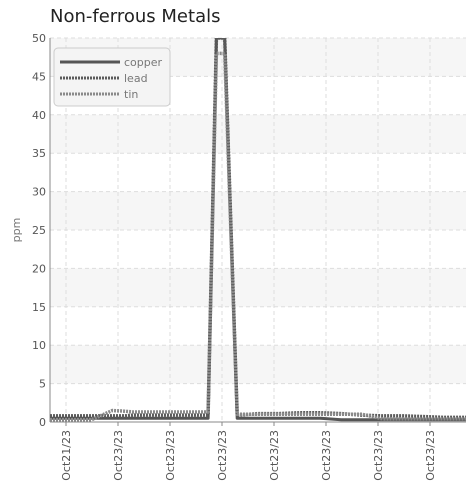 The image size is (469, 484). What do you see at coordinates (131, 94) in the screenshot?
I see `legend-label-tin: tin` at bounding box center [131, 94].